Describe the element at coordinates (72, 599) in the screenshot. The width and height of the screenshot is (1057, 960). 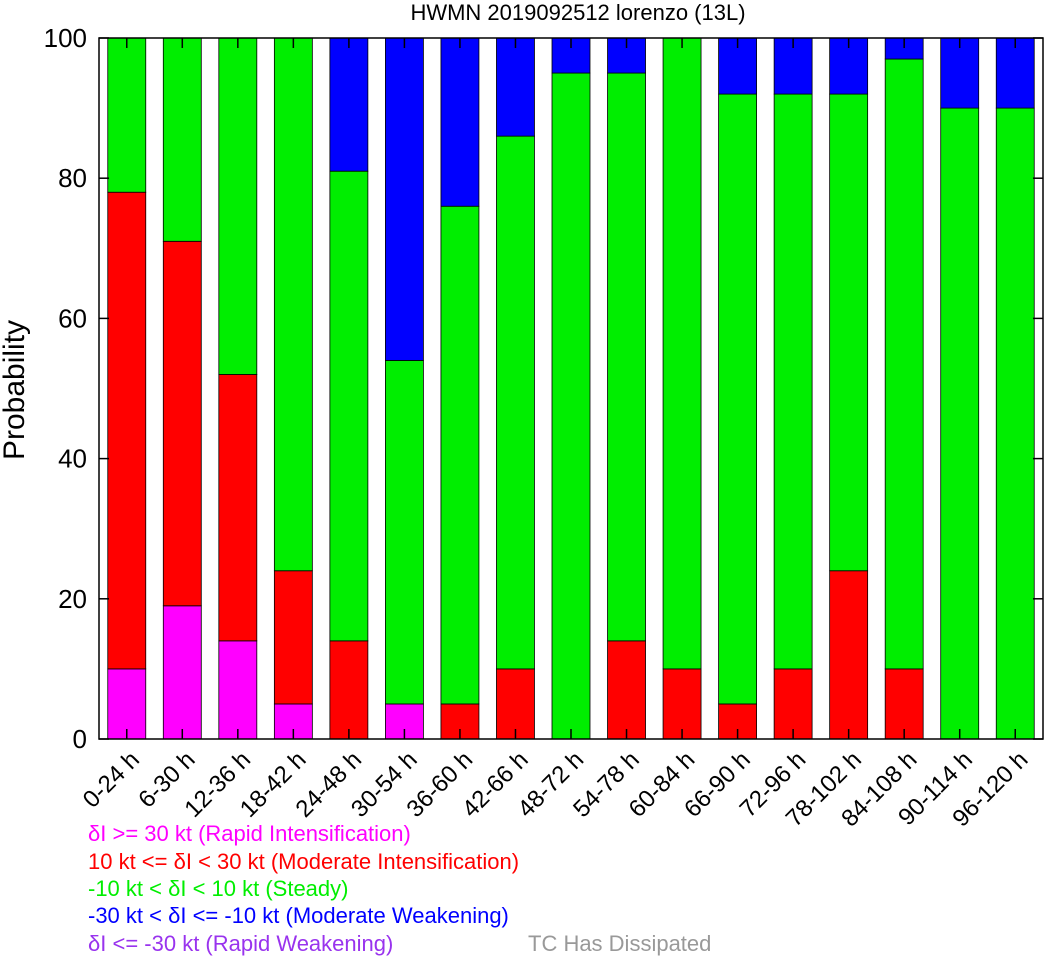
I see `y-tick-label: 20` at that location.